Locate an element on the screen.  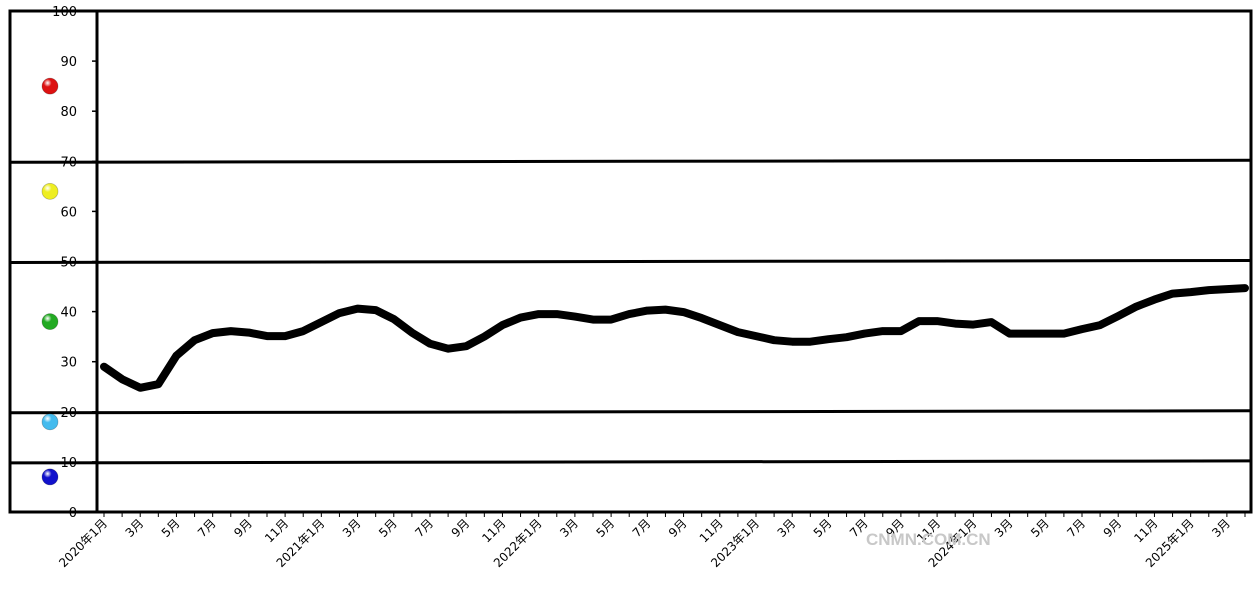
x-tick-label-31: 3月 is located at coordinates (1221, 528).